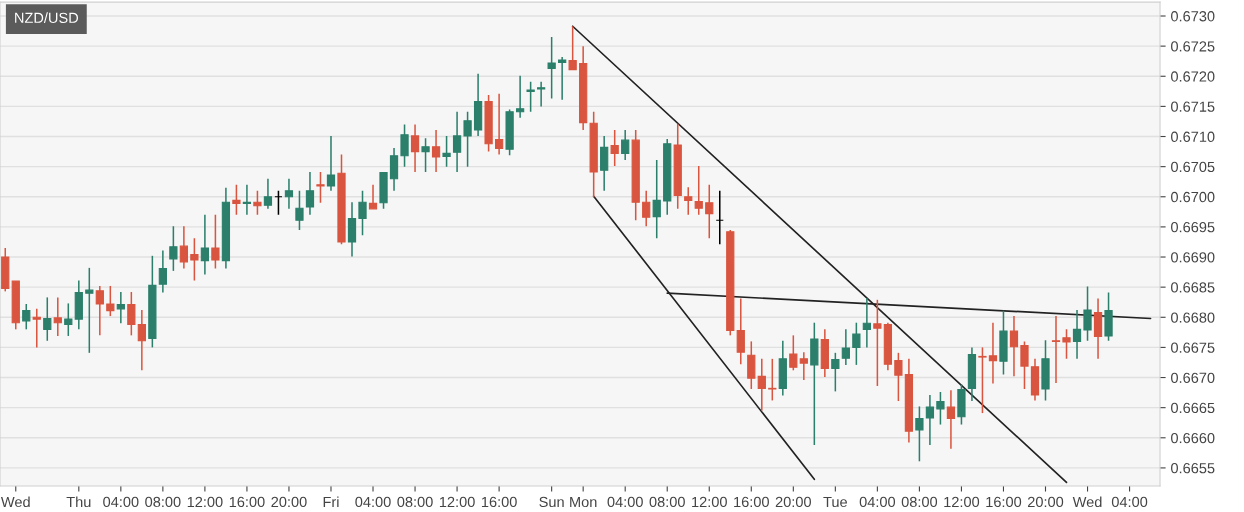  What do you see at coordinates (551, 502) in the screenshot?
I see `x-tick-label: Sun` at bounding box center [551, 502].